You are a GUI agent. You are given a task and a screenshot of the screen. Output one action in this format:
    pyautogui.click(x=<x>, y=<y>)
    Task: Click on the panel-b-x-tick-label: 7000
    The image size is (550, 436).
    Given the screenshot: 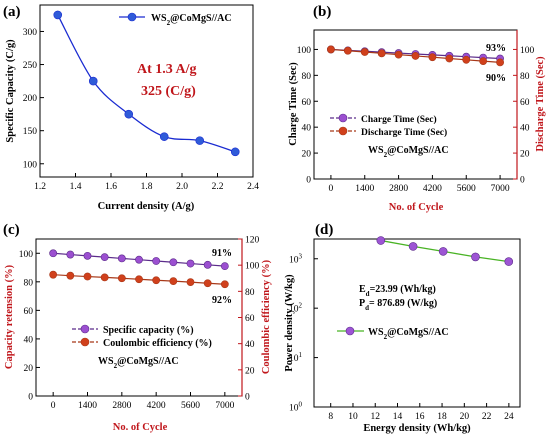 What is the action you would take?
    pyautogui.click(x=500, y=189)
    